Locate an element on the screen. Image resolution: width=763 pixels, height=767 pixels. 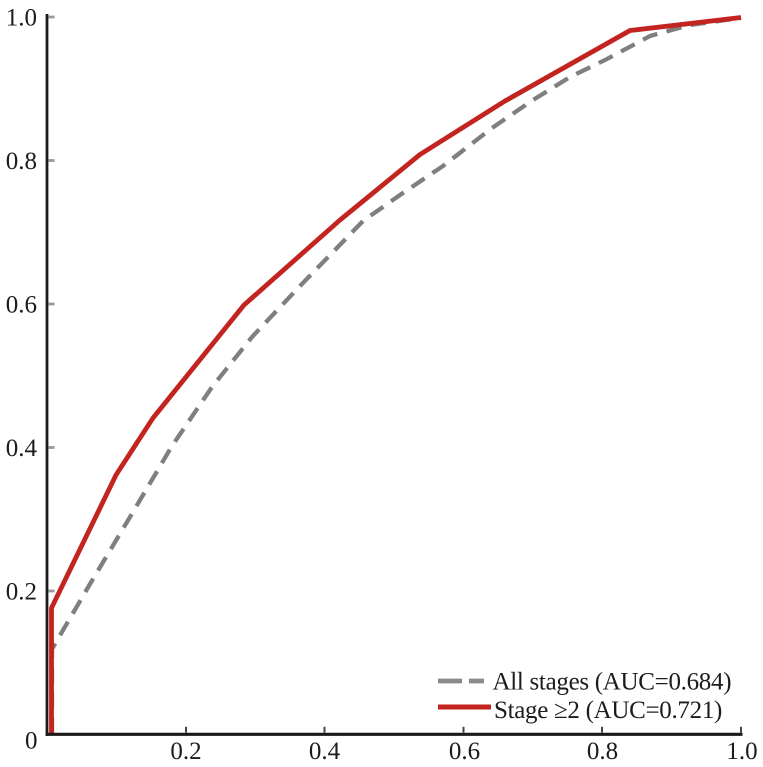
svg-text: All stages (AUC=0.684) is located at coordinates (612, 682).